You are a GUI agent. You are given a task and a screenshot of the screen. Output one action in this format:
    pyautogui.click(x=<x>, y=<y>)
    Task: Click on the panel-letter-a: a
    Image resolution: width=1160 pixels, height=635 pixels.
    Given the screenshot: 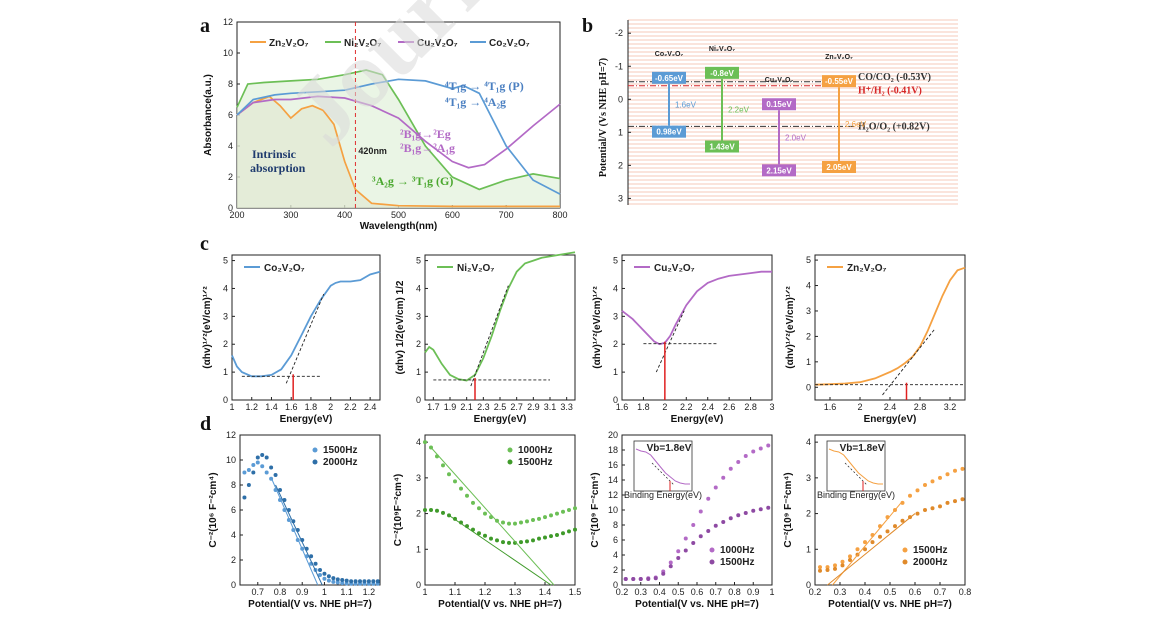 What is the action you would take?
    pyautogui.click(x=205, y=26)
    